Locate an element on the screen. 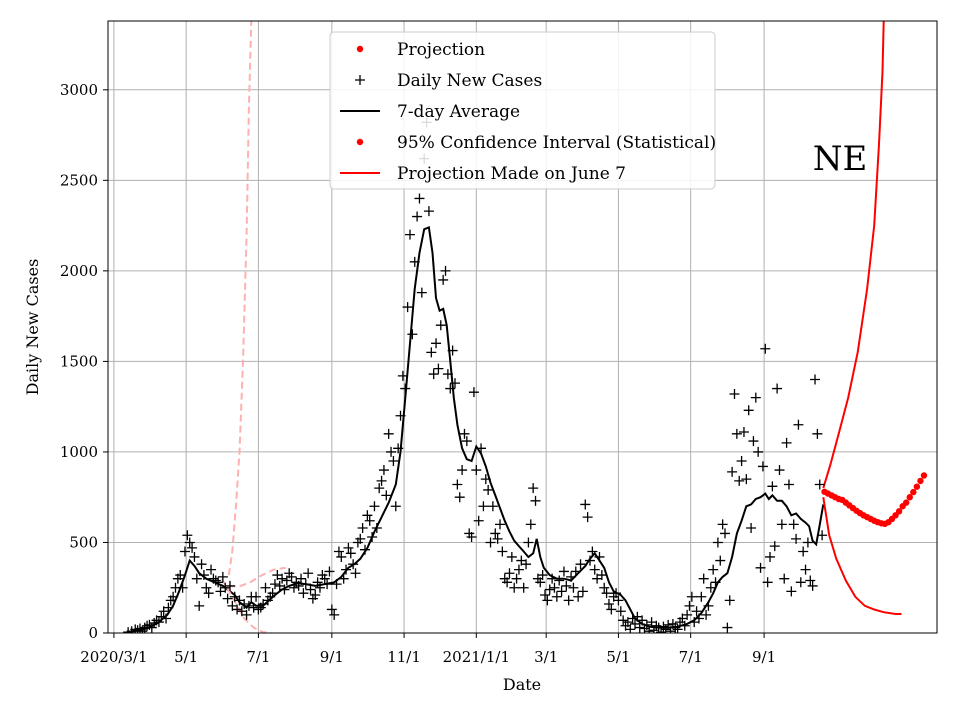 This screenshot has width=960, height=720. legend-marker-dot is located at coordinates (360, 49).